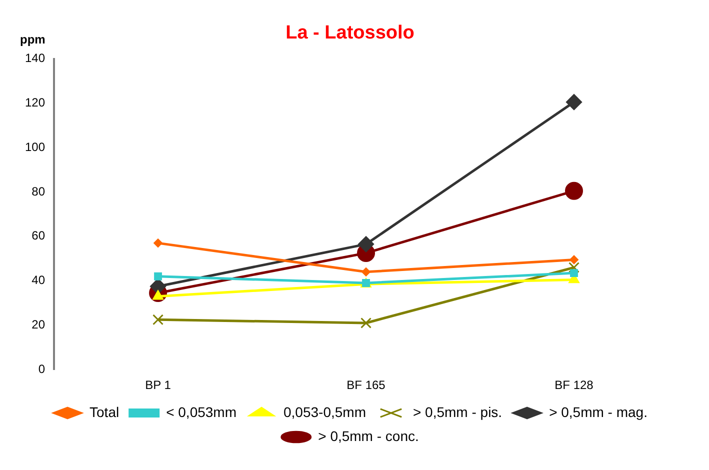  Describe the element at coordinates (35, 147) in the screenshot. I see `y-tick-label: 100` at that location.